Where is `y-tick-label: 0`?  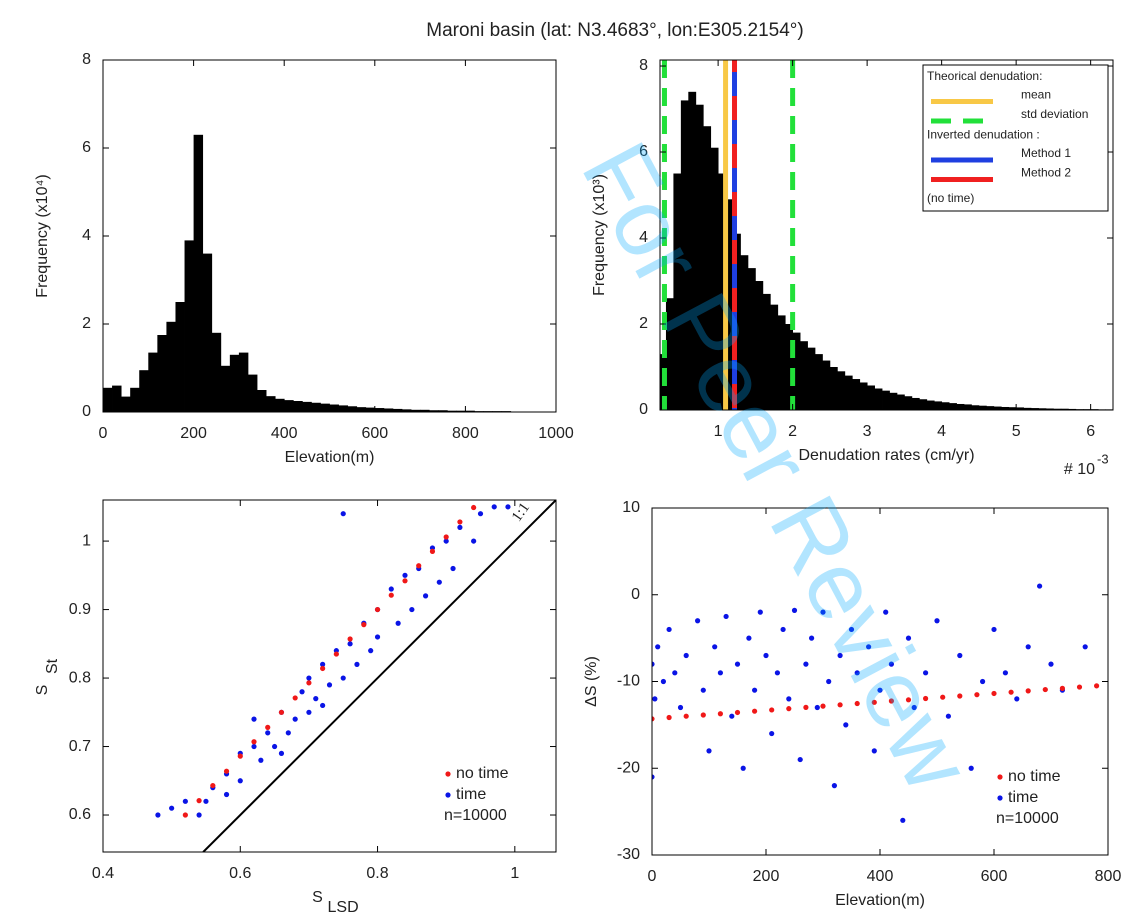 y-tick-label: 0 is located at coordinates (643, 409).